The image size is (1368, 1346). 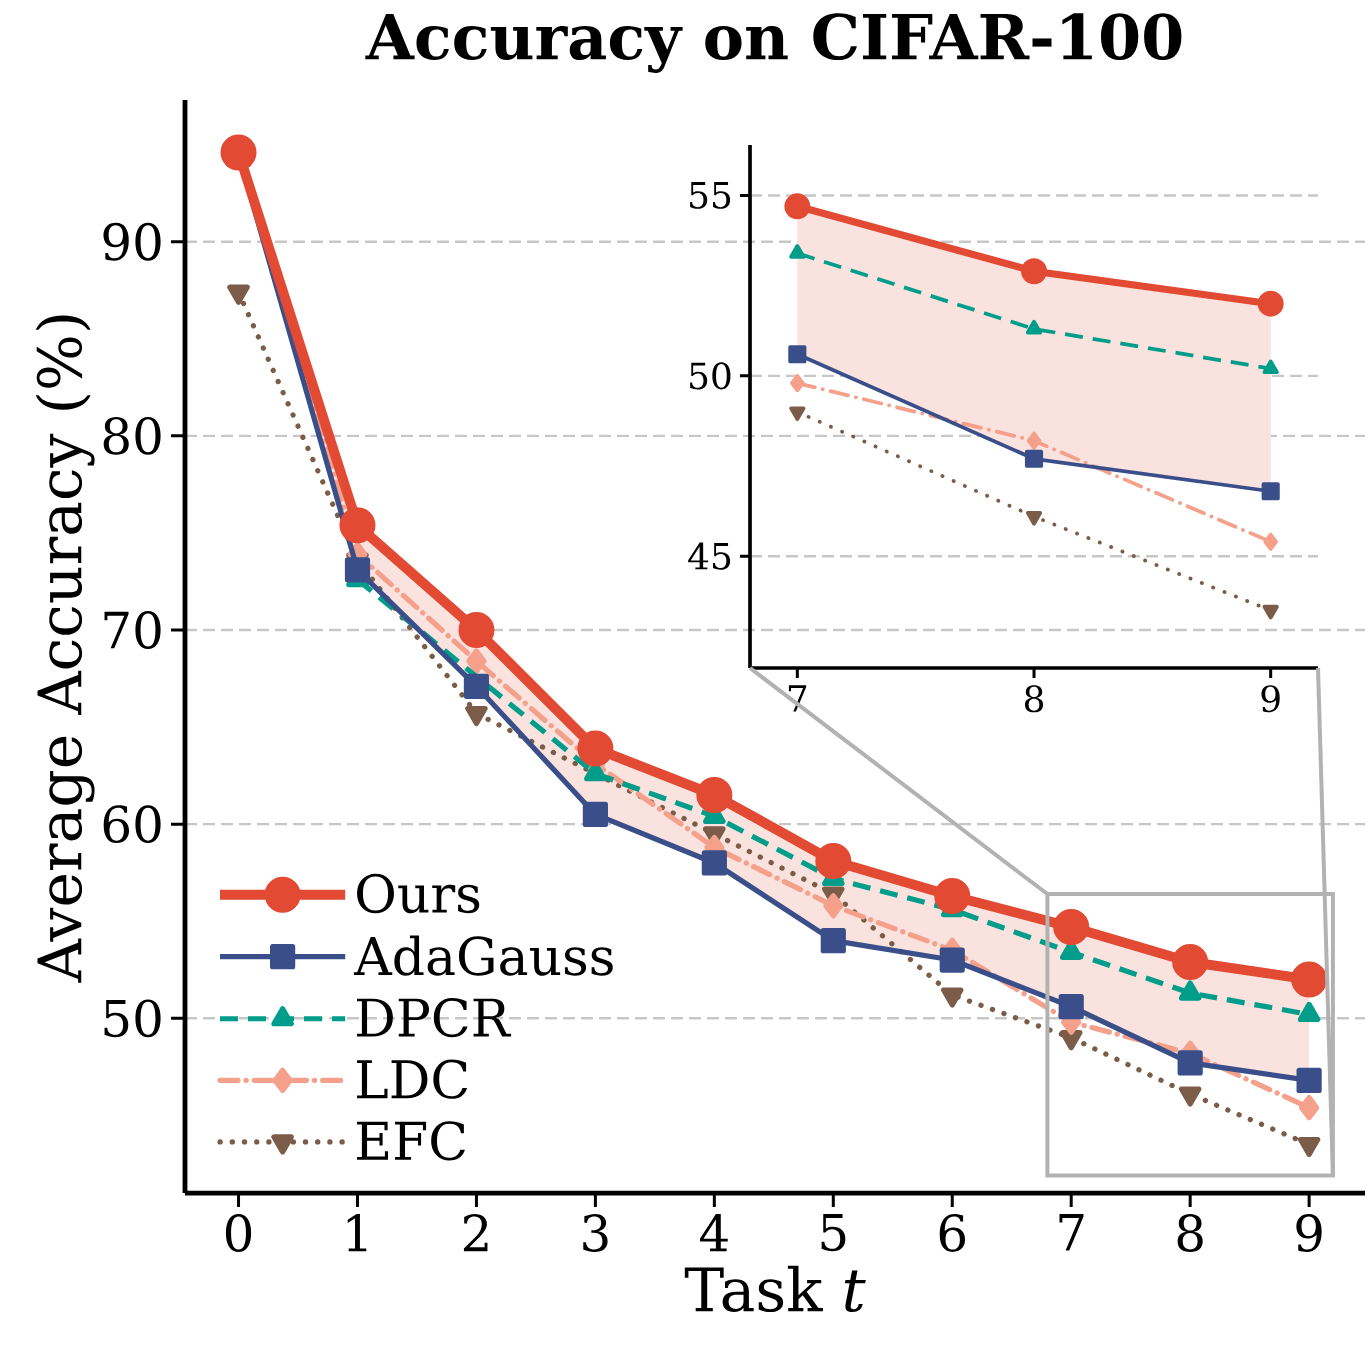 I want to click on x-tick-label: 5, so click(x=833, y=1233).